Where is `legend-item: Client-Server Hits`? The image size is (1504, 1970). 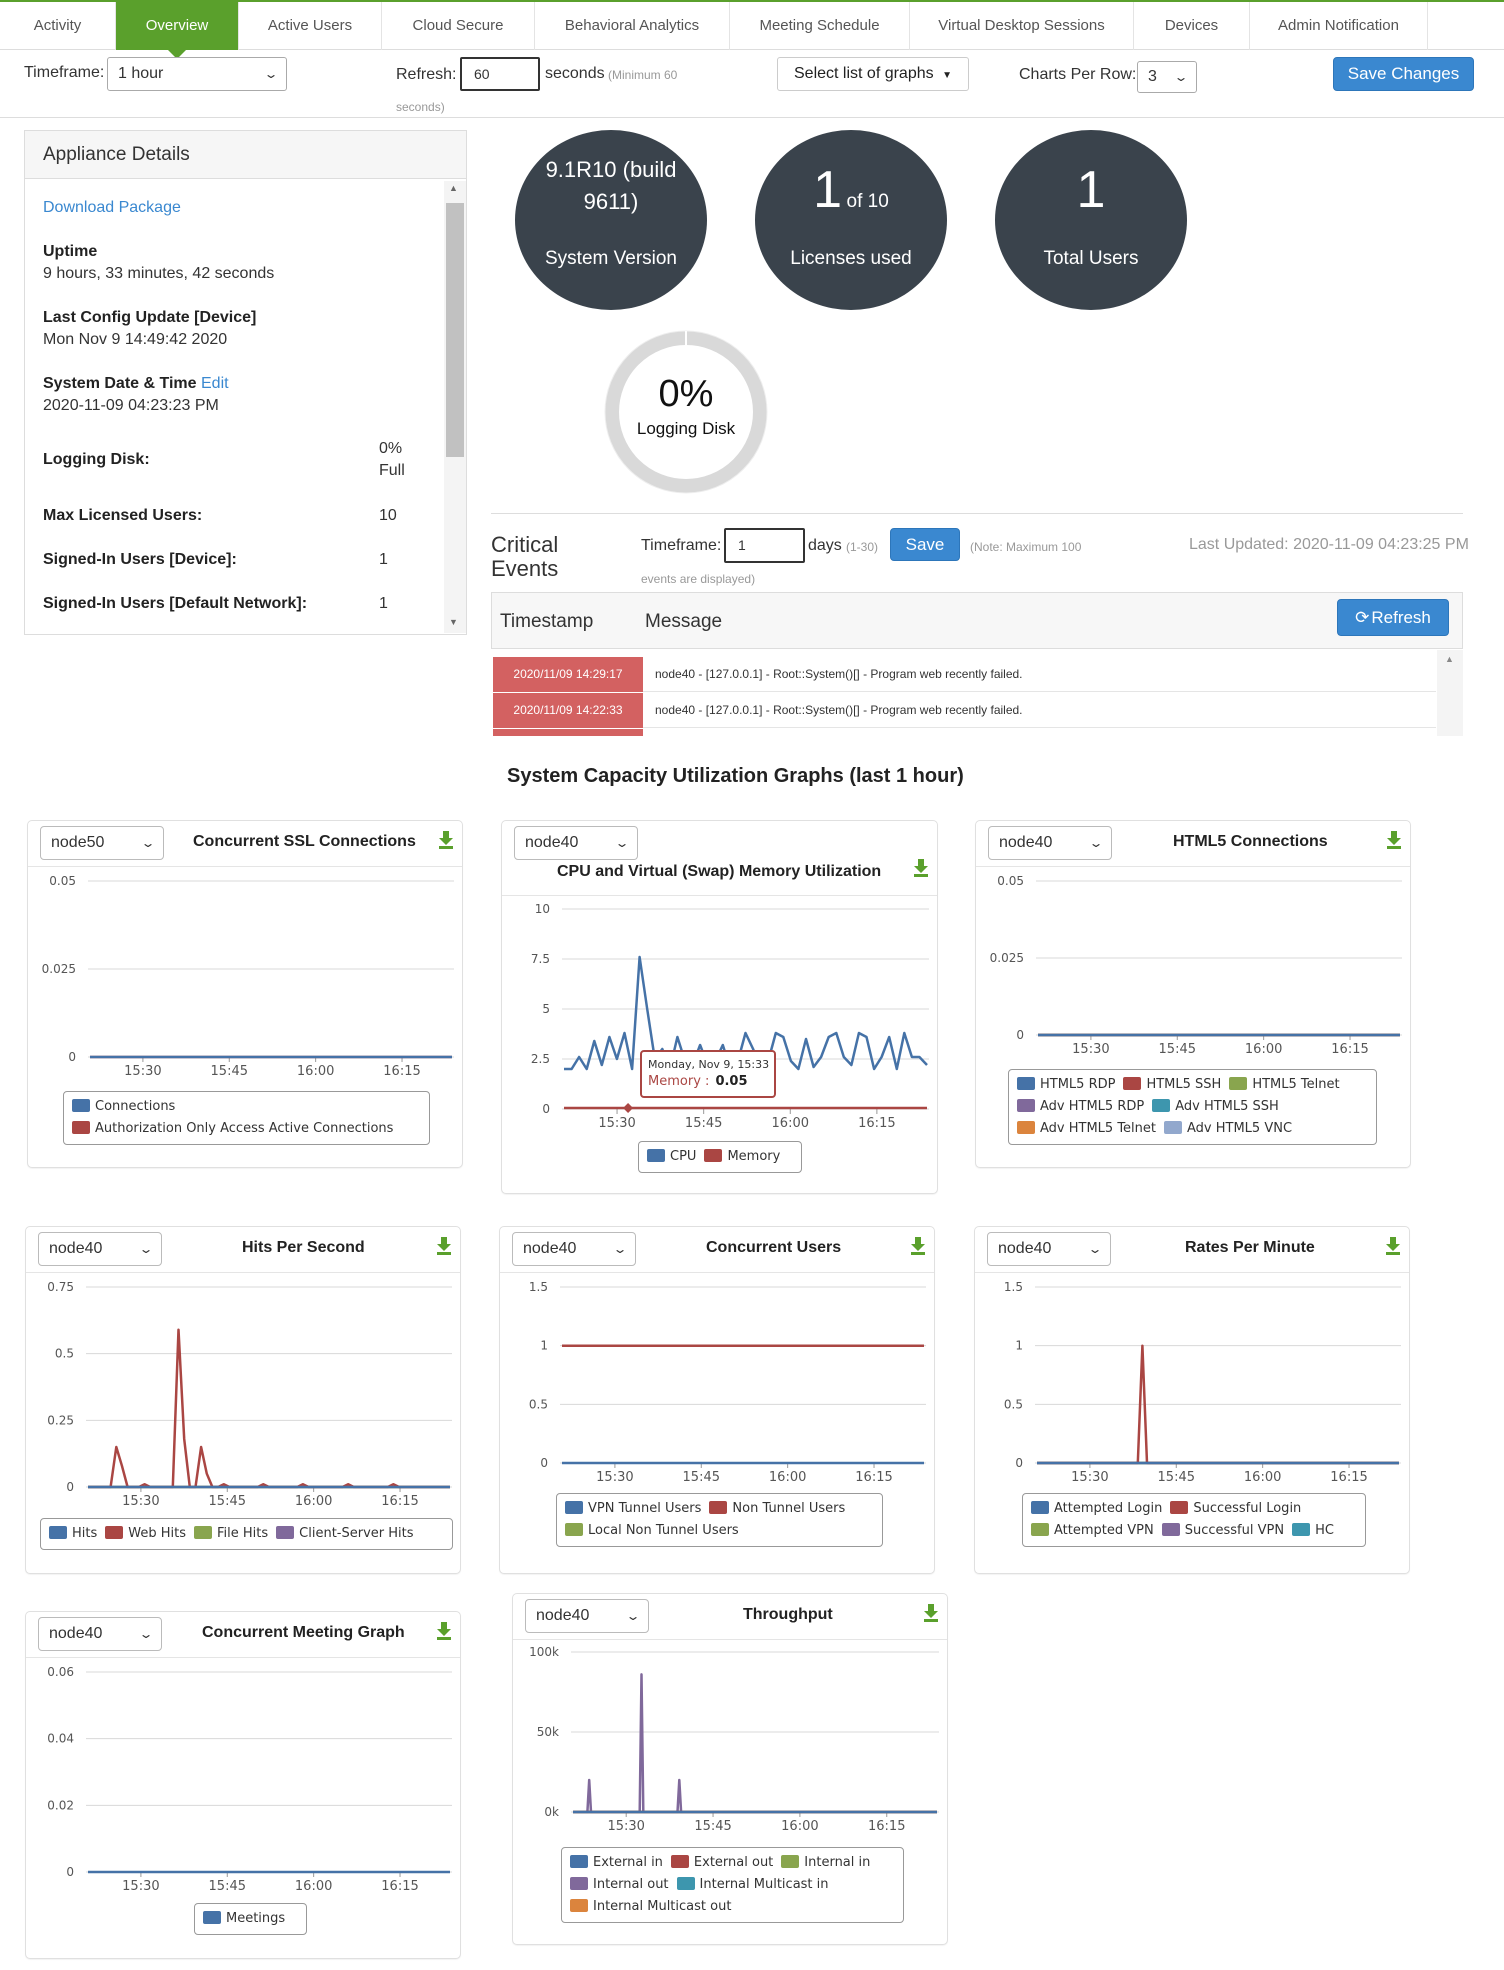 legend-item: Client-Server Hits is located at coordinates (345, 1534).